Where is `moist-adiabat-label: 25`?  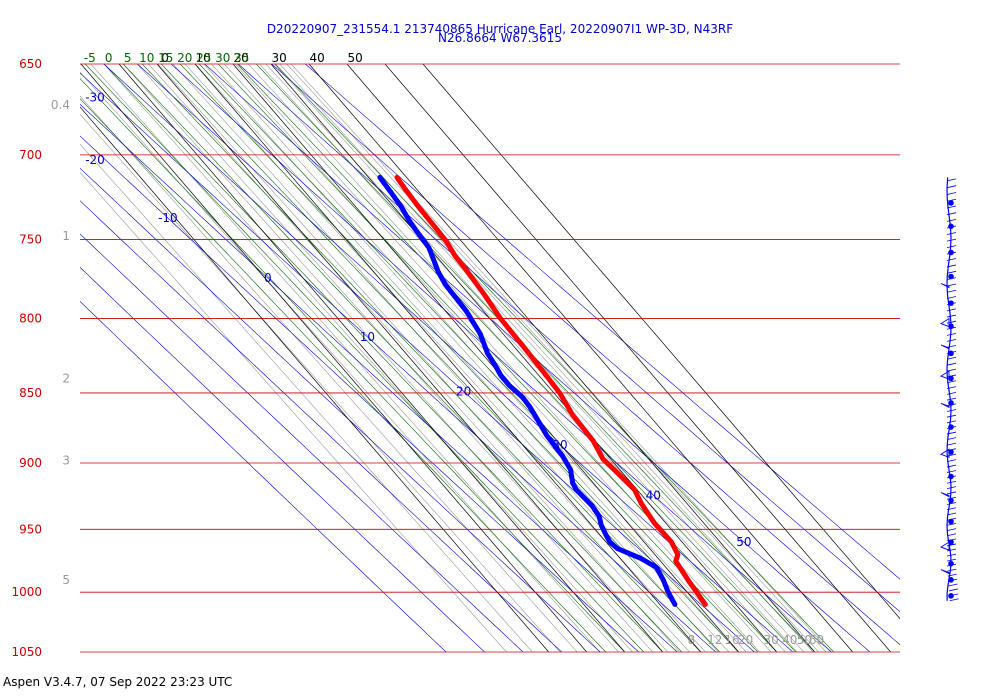
moist-adiabat-label: 25 is located at coordinates (203, 58).